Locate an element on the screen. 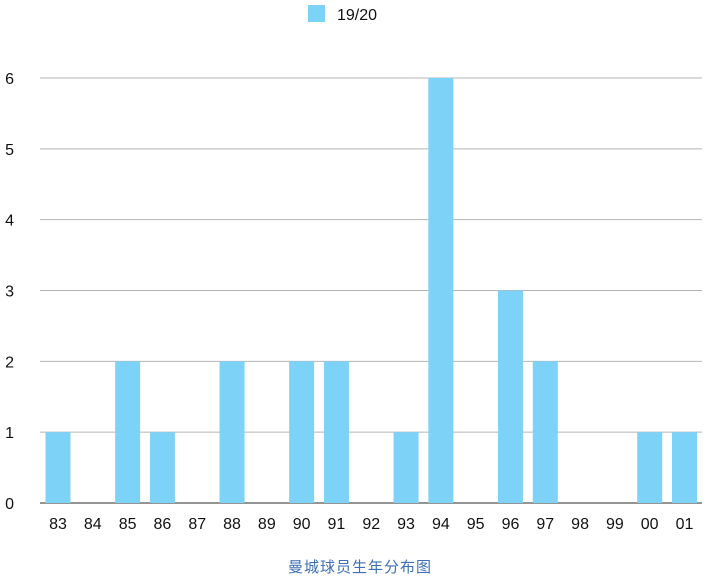  y-tick-label: 6 is located at coordinates (9, 79).